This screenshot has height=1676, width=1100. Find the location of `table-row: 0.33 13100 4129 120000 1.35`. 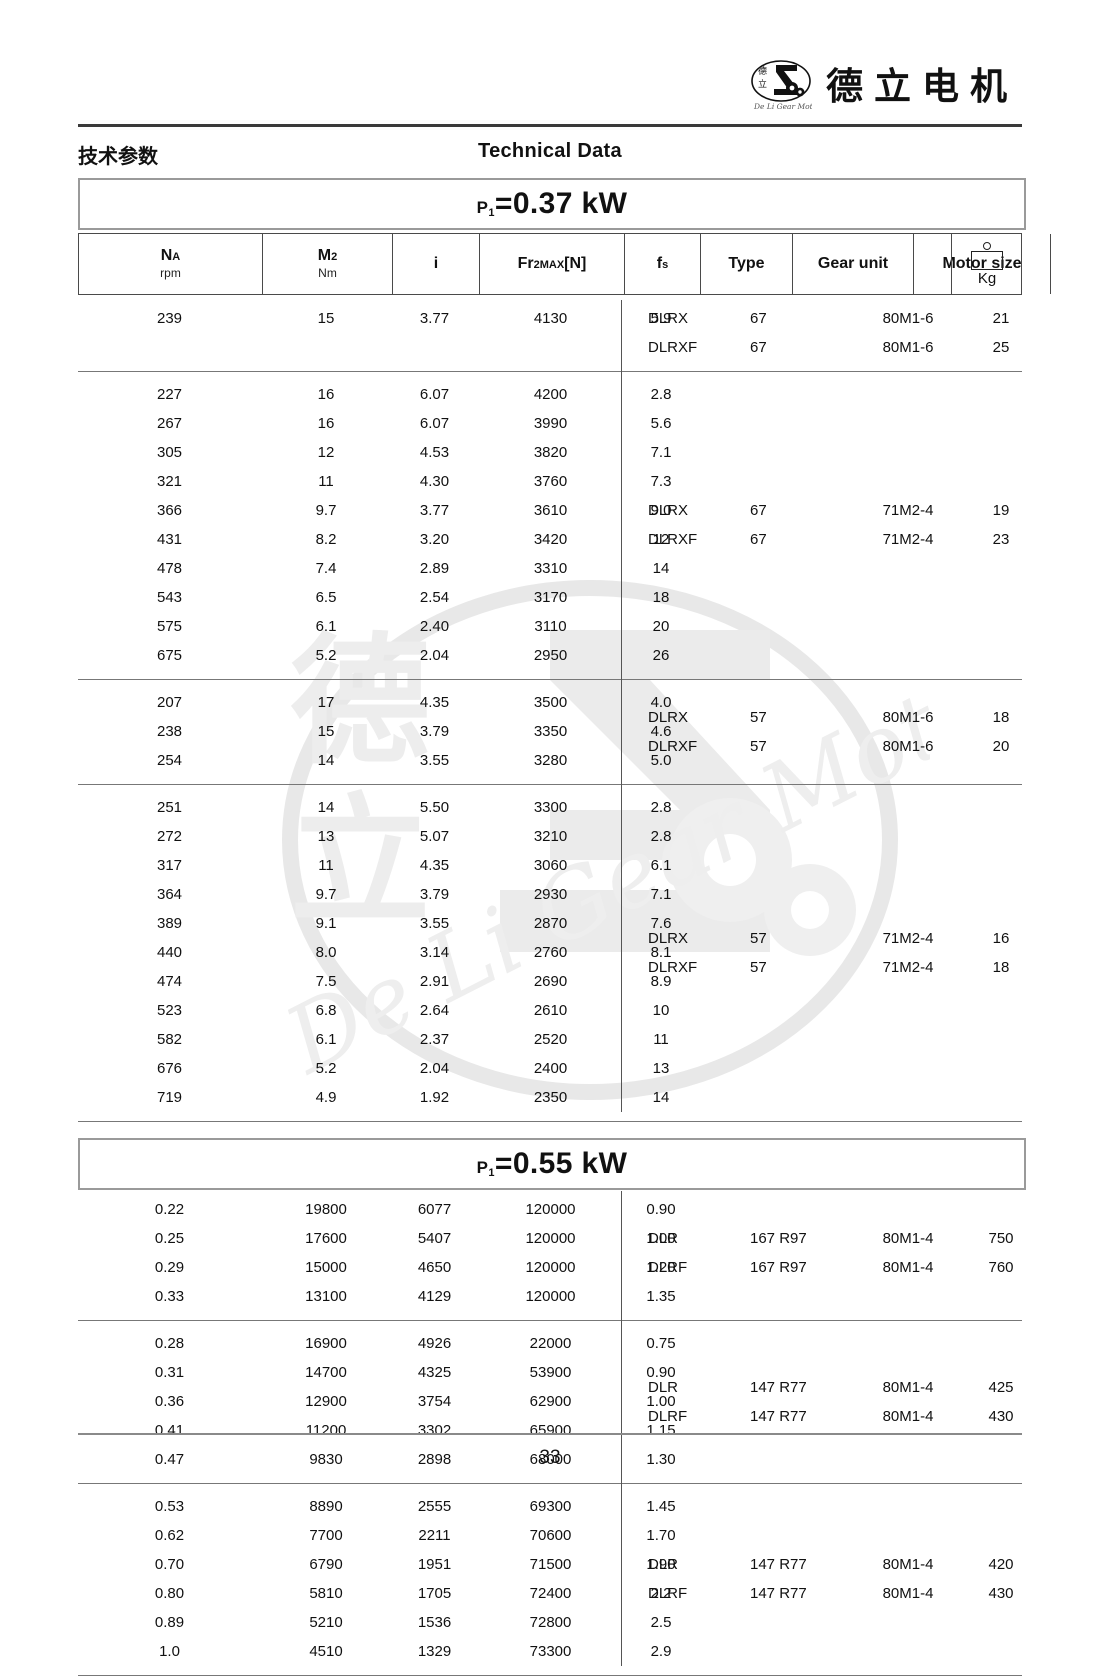

table-row: 0.33 13100 4129 120000 1.35 is located at coordinates (550, 1296).